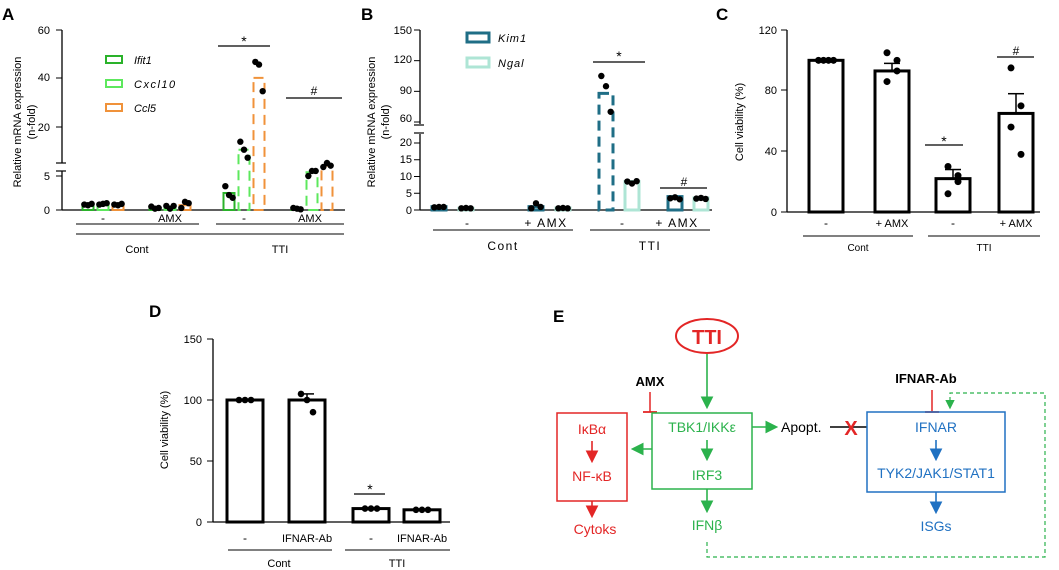 The width and height of the screenshot is (1059, 570). What do you see at coordinates (47, 177) in the screenshot?
I see `a-tick-label: 5` at bounding box center [47, 177].